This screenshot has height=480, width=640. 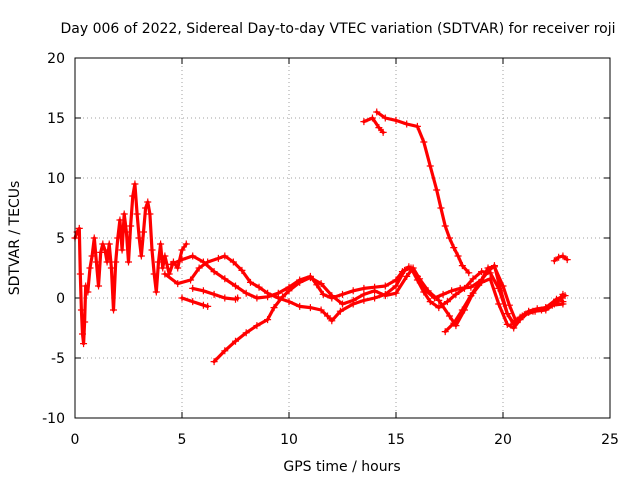 What do you see at coordinates (58, 359) in the screenshot?
I see `y-tick-label: -5` at bounding box center [58, 359].